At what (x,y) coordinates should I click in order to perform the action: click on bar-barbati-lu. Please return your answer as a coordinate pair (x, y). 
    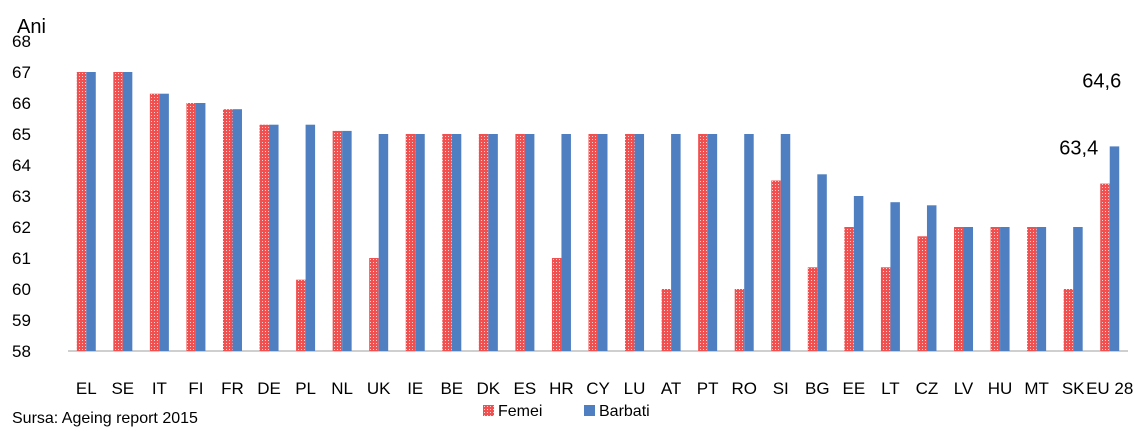
    Looking at the image, I should click on (639, 242).